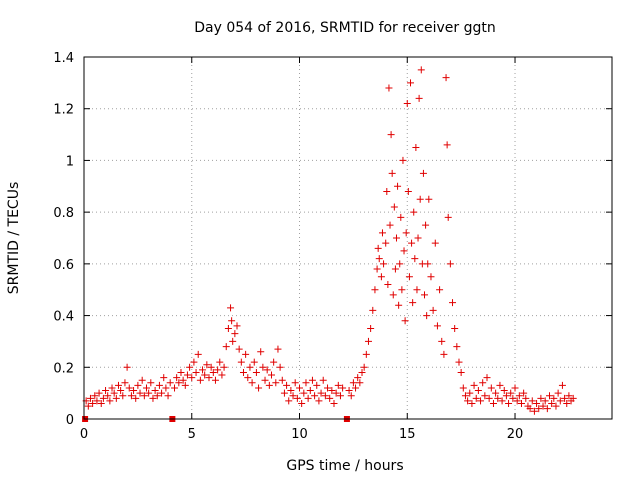 Image resolution: width=640 pixels, height=480 pixels. What do you see at coordinates (407, 434) in the screenshot?
I see `x-tick-label: 15` at bounding box center [407, 434].